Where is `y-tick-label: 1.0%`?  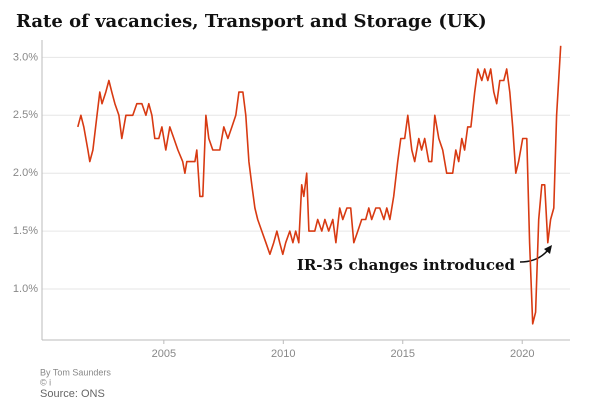
y-tick-label: 1.0% is located at coordinates (25, 289).